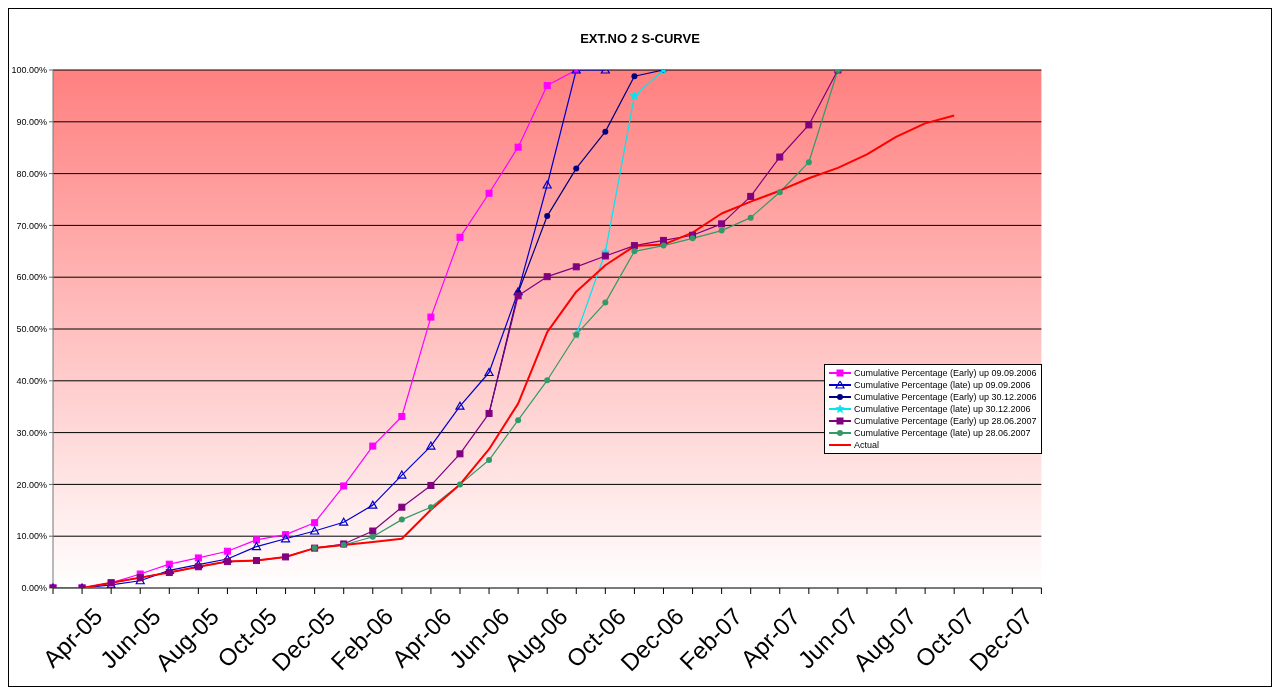  I want to click on y-tick-label: 80.00%, so click(31, 173).